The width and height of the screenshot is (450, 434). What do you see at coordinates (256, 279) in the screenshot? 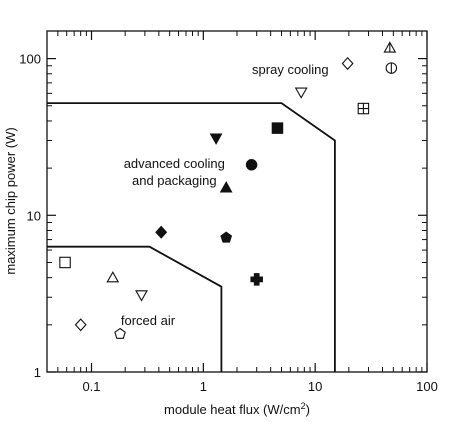
I see `data-point-cross-filled` at bounding box center [256, 279].